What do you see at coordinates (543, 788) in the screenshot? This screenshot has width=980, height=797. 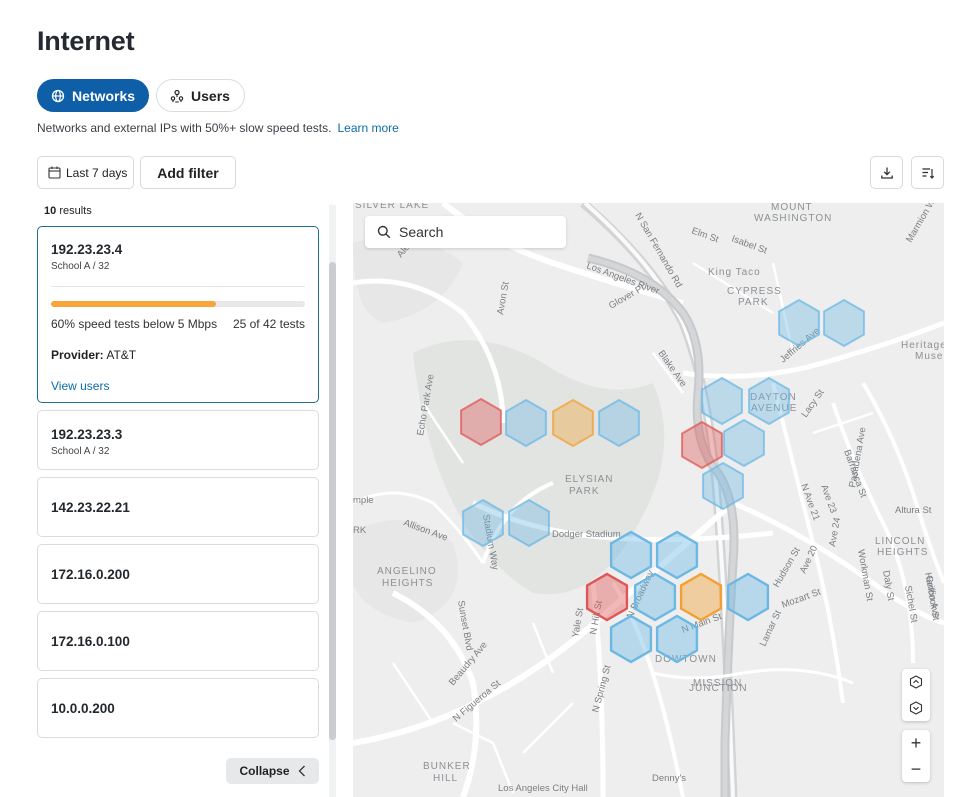 I see `map-label: Los Angeles City Hall` at bounding box center [543, 788].